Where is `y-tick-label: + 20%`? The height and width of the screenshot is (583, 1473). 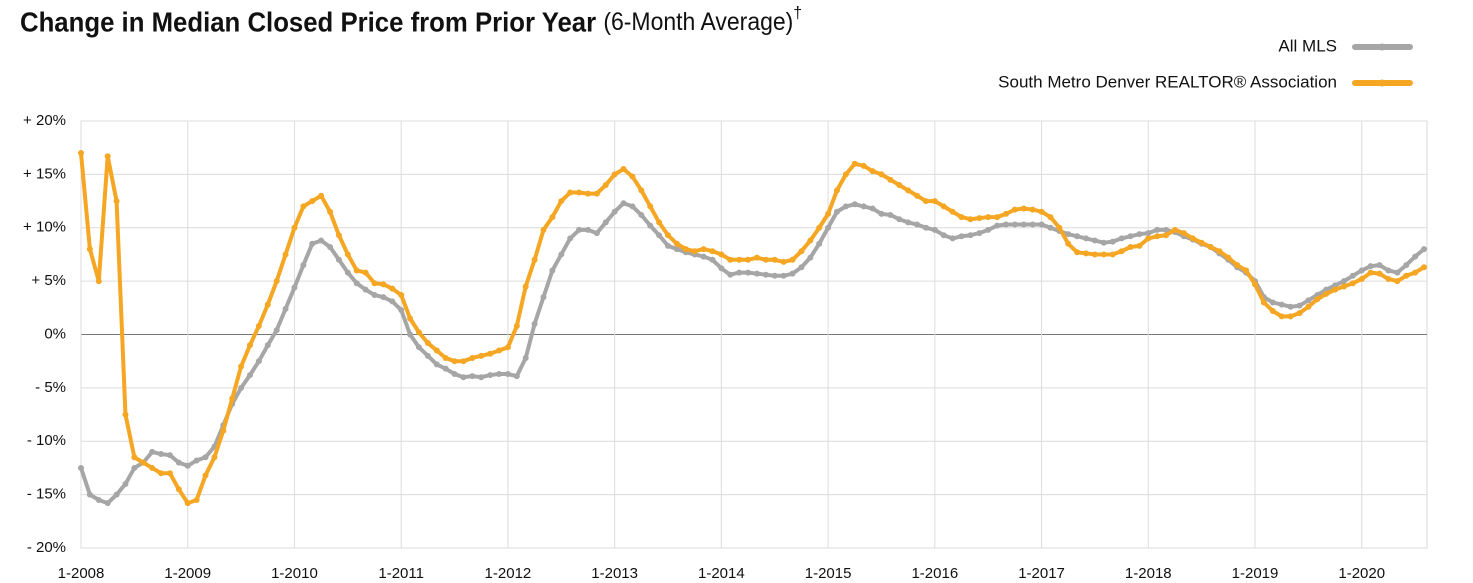
y-tick-label: + 20% is located at coordinates (44, 120).